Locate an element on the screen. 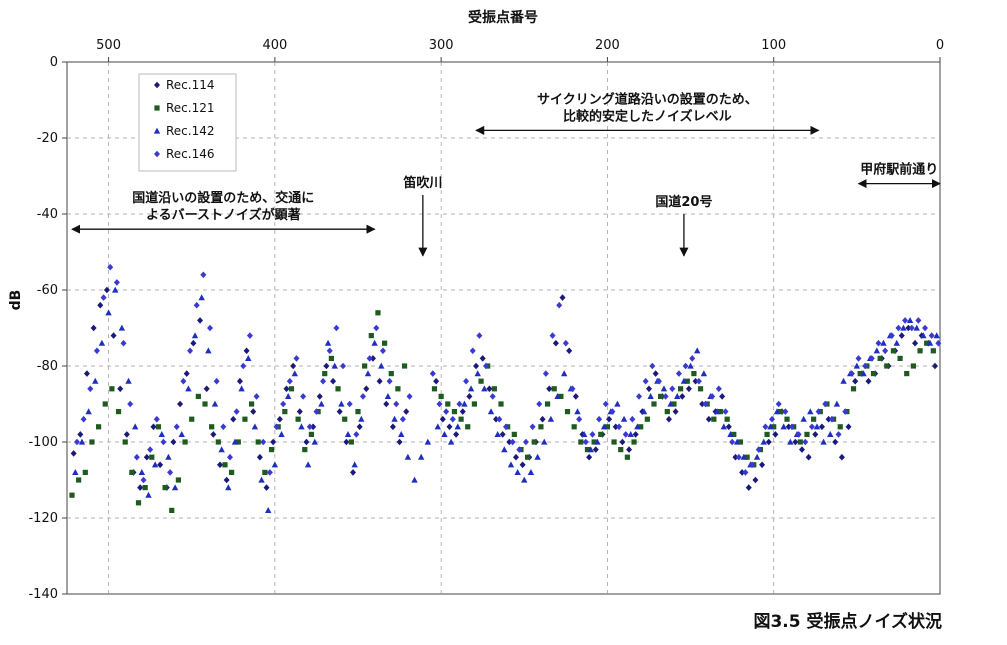  x-tick-label: 500 is located at coordinates (108, 45).